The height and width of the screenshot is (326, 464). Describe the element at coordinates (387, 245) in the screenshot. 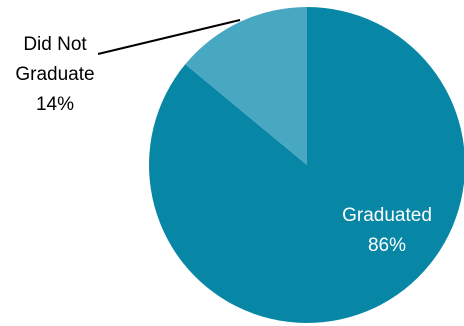

I see `slice-value-graduated: 86%` at that location.